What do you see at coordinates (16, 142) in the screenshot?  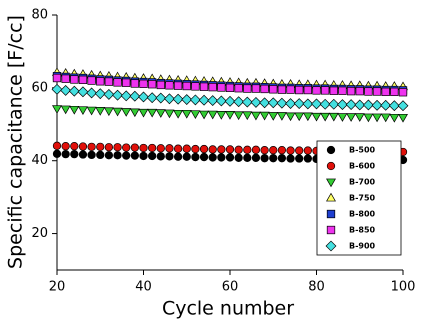 I see `y-axis-label: Specific capacitance [F/cc]` at bounding box center [16, 142].